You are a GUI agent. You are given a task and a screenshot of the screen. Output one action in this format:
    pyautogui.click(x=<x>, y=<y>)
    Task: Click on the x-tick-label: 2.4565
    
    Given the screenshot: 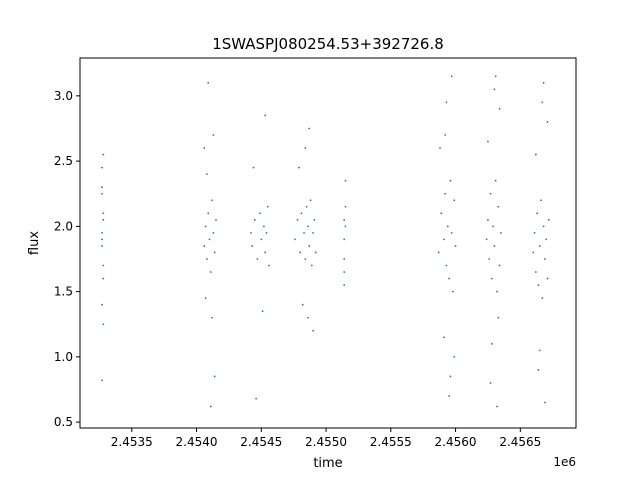 What is the action you would take?
    pyautogui.click(x=520, y=442)
    